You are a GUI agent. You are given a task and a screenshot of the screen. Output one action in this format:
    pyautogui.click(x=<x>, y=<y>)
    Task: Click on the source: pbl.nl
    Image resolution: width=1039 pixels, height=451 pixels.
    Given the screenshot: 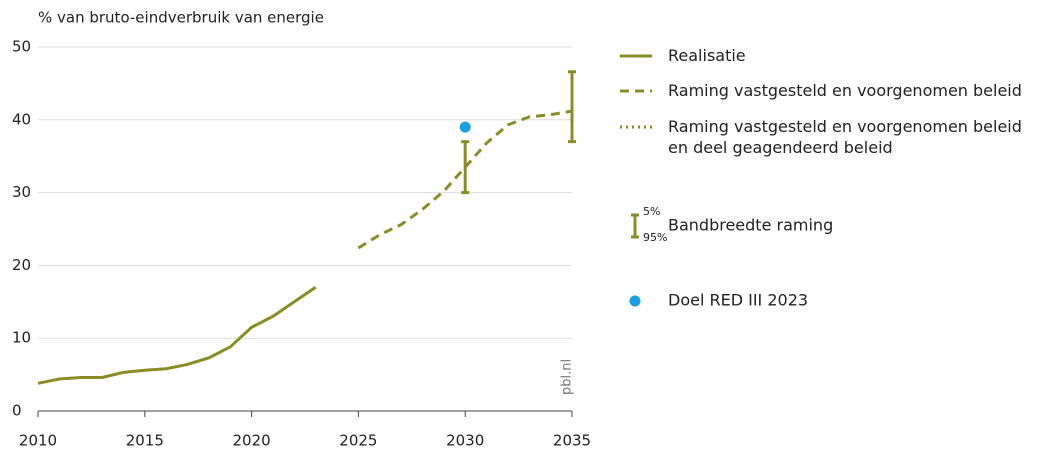 What is the action you would take?
    pyautogui.click(x=567, y=377)
    